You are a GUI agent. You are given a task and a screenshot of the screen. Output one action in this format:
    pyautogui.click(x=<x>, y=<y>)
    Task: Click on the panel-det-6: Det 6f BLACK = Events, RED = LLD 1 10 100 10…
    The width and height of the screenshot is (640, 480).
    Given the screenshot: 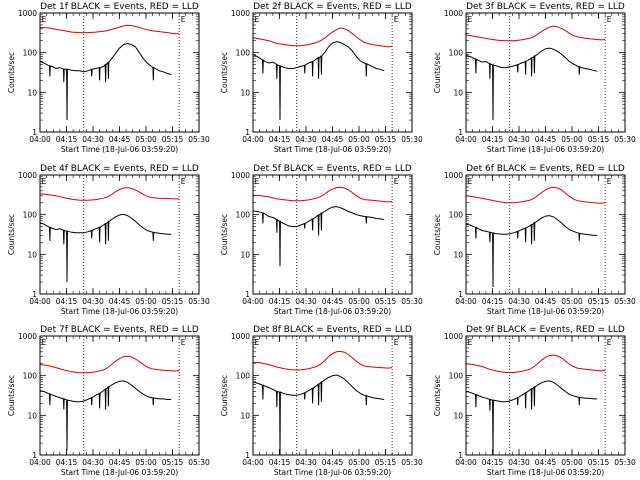 What is the action you would take?
    pyautogui.click(x=534, y=240)
    